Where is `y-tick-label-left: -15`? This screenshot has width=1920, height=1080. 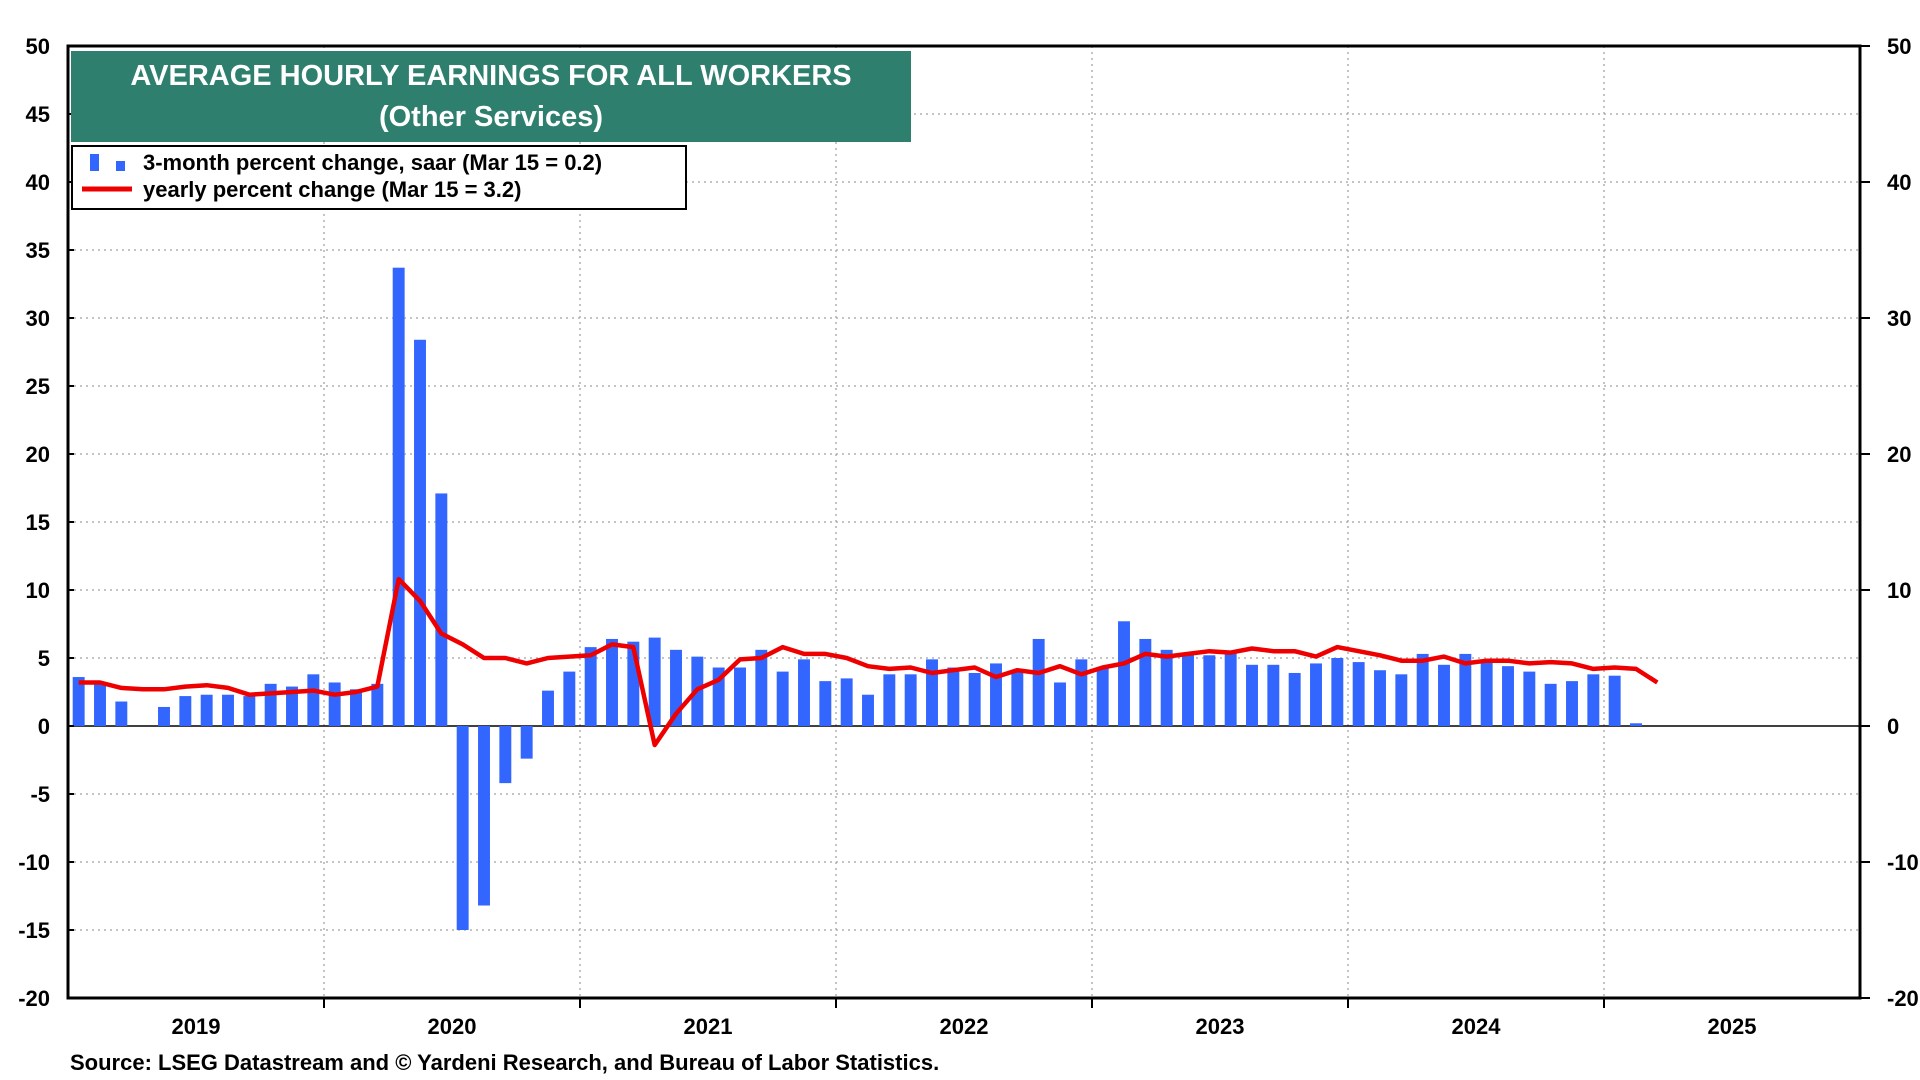 y-tick-label-left: -15 is located at coordinates (34, 930).